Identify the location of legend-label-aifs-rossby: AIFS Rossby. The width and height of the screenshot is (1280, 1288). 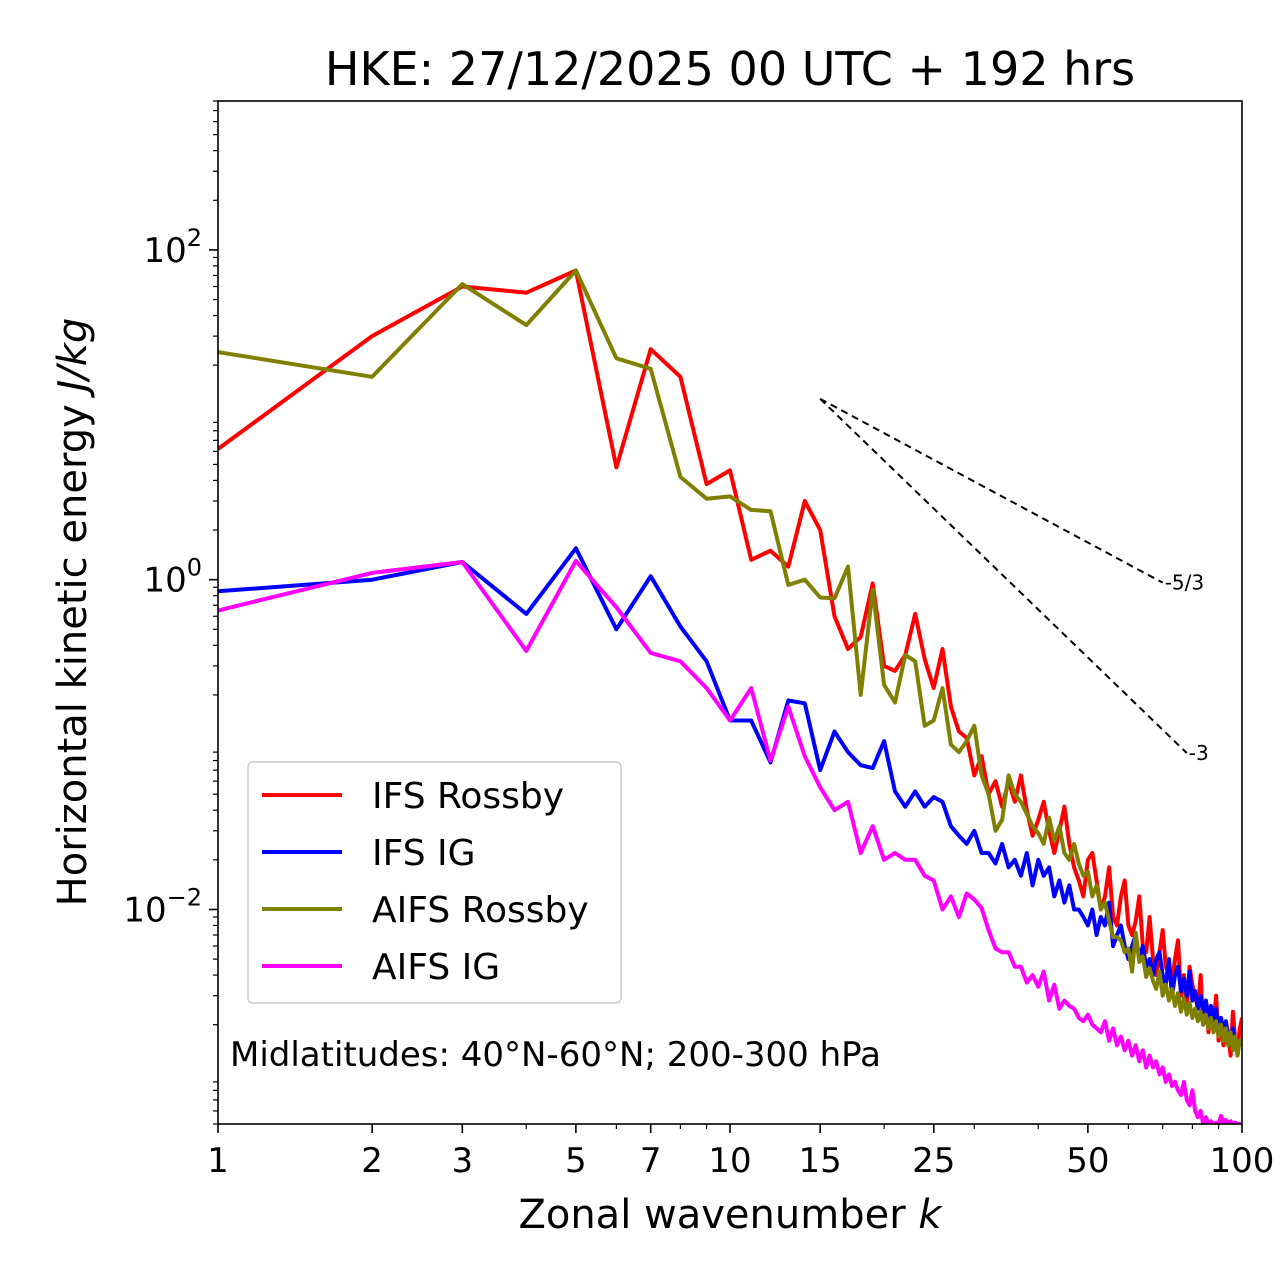
(480, 910).